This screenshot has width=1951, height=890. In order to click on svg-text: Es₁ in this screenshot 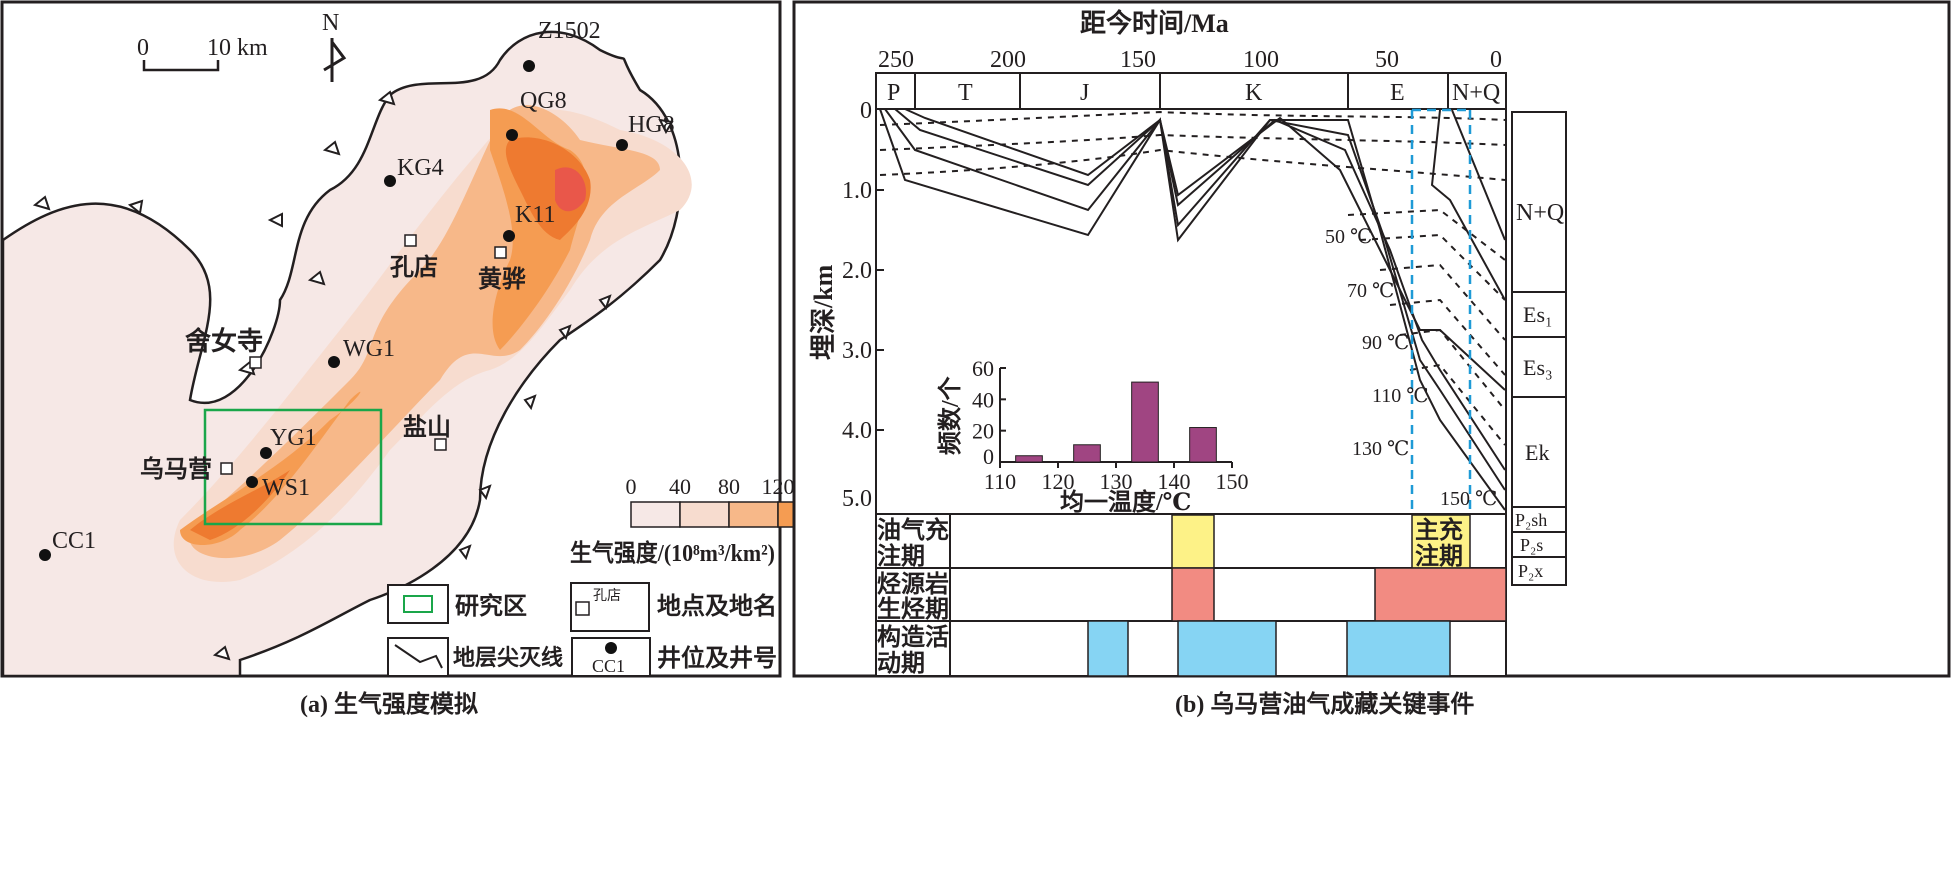, I will do `click(1538, 314)`.